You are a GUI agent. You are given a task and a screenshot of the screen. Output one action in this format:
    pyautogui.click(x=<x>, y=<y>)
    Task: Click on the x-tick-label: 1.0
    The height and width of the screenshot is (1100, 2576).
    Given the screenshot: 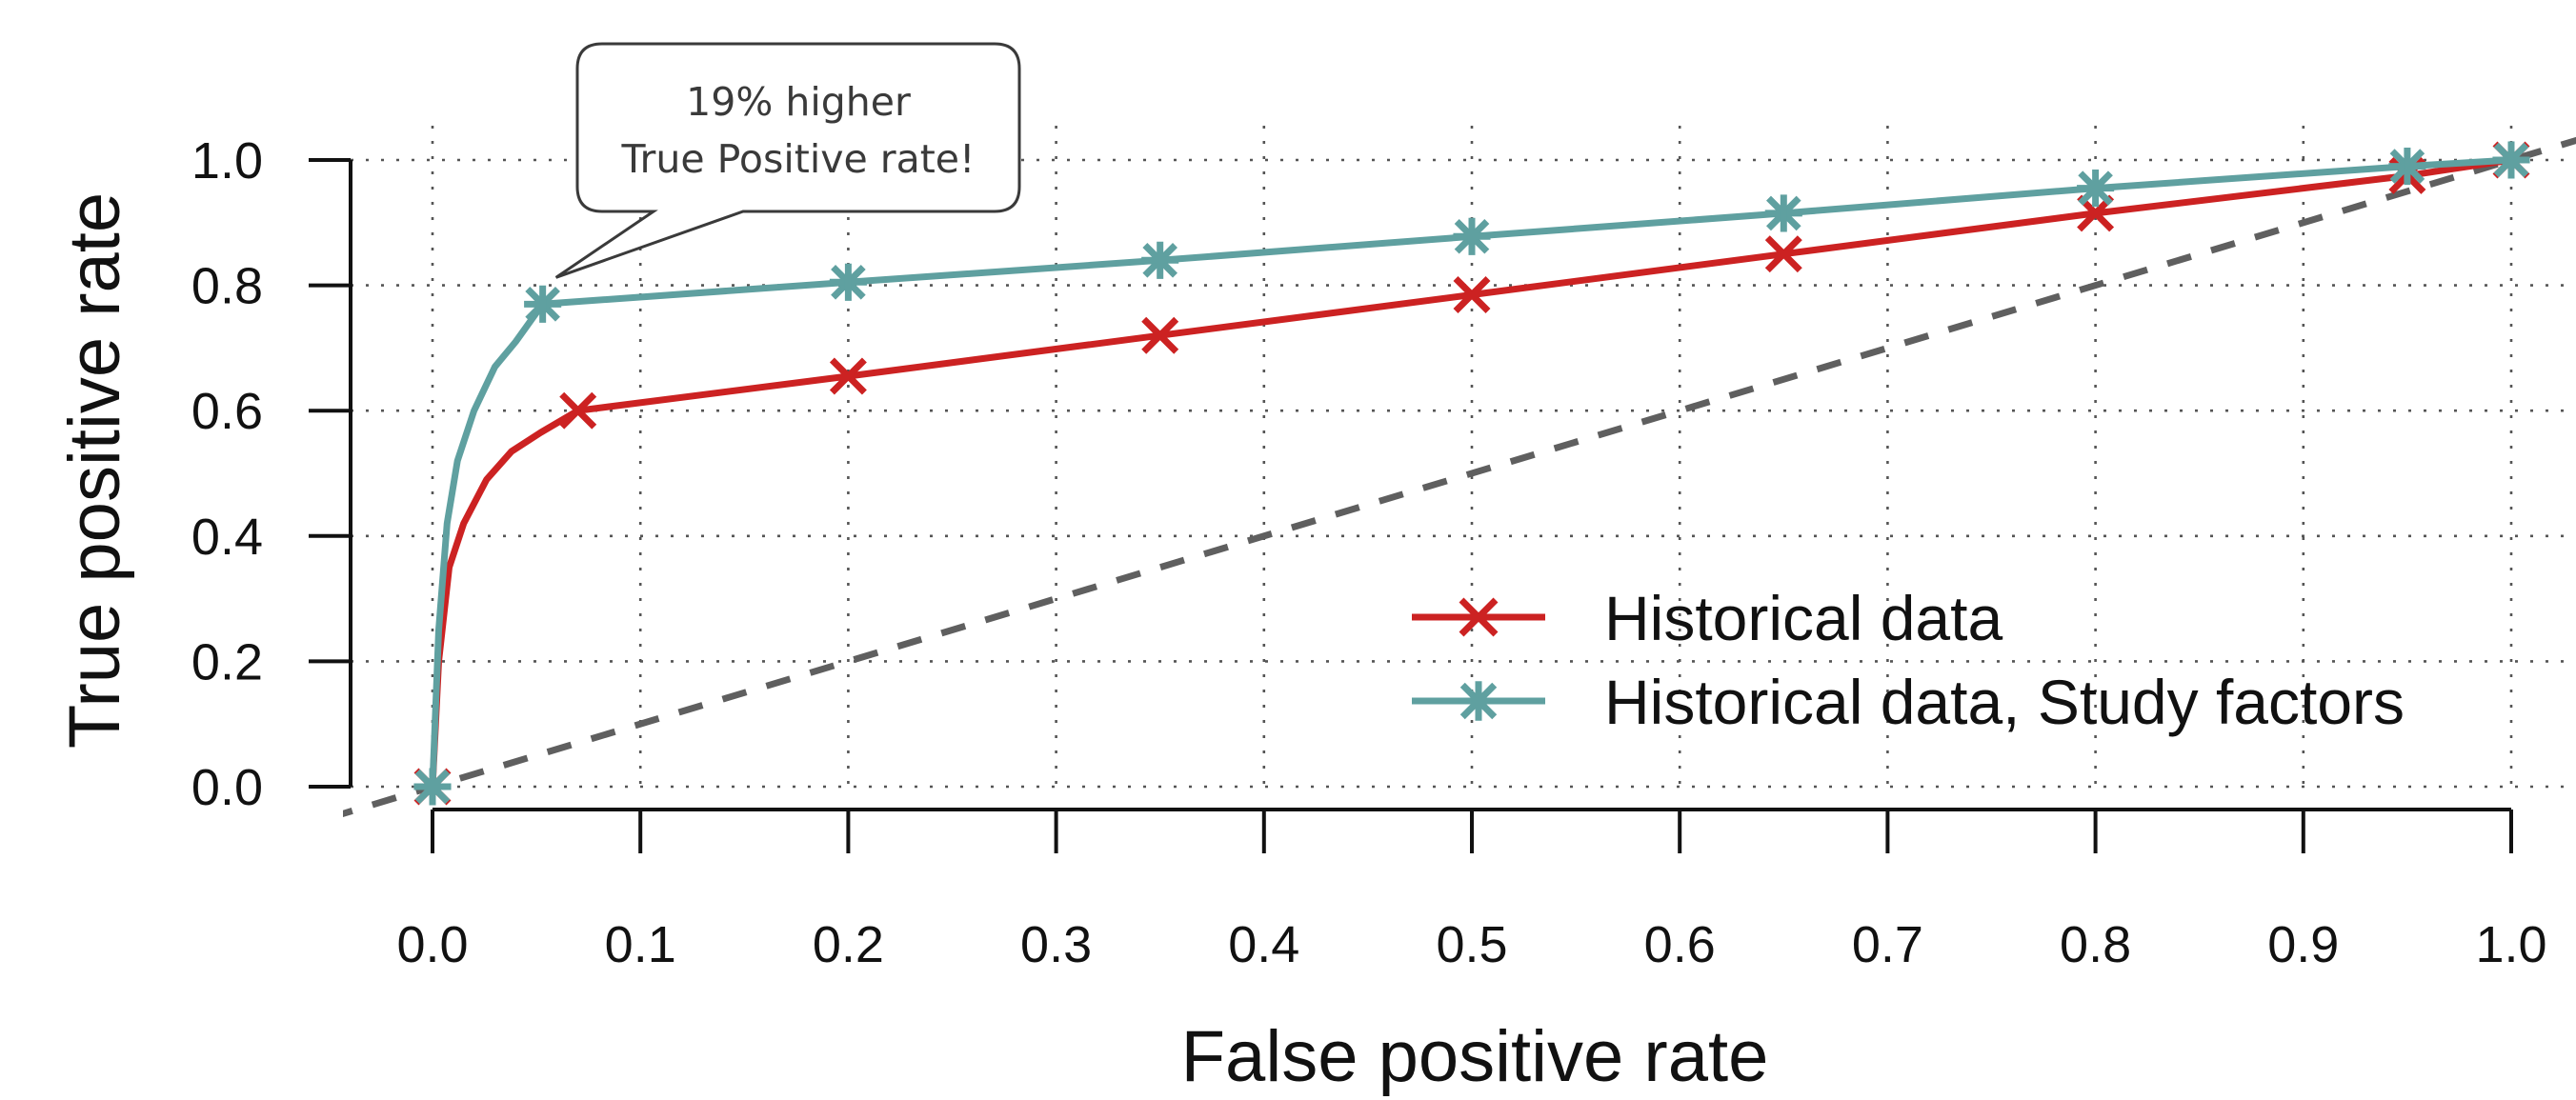 What is the action you would take?
    pyautogui.click(x=2510, y=944)
    